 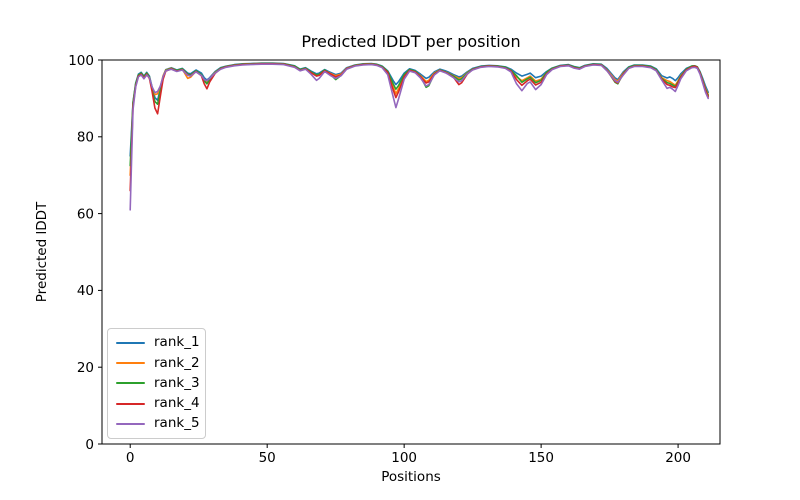 What do you see at coordinates (541, 458) in the screenshot?
I see `x-tick-label: 150` at bounding box center [541, 458].